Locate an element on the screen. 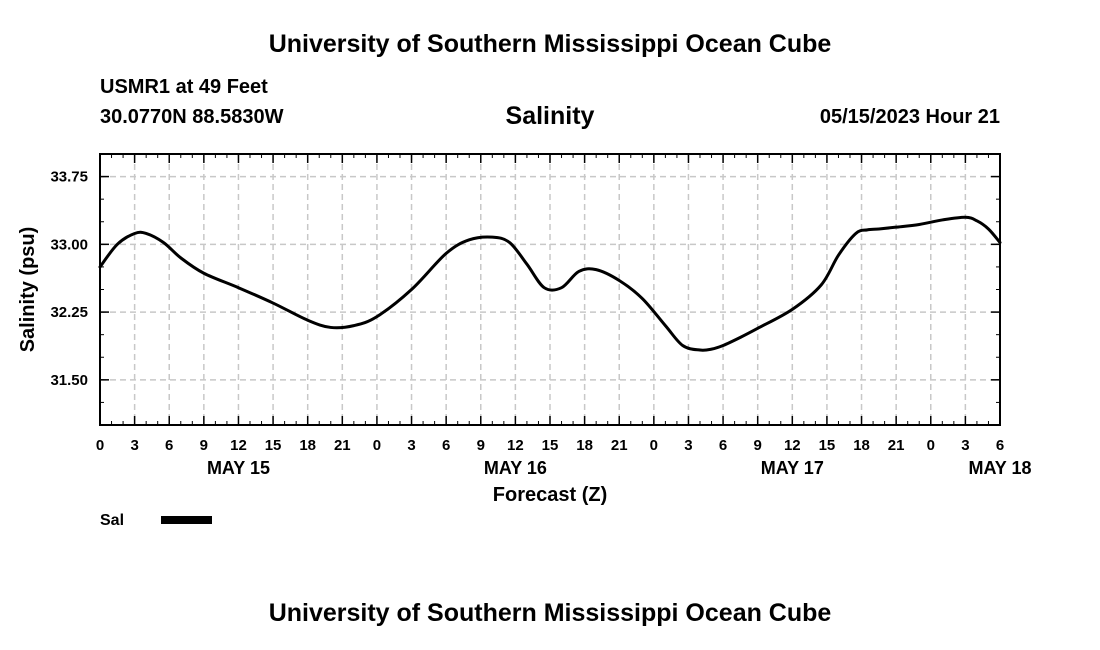 The width and height of the screenshot is (1100, 650). y-tick-label: 33.75 is located at coordinates (69, 177).